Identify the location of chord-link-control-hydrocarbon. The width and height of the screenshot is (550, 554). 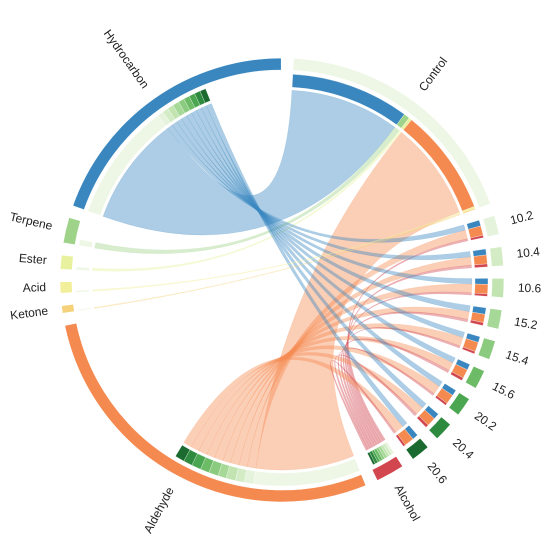
(249, 163).